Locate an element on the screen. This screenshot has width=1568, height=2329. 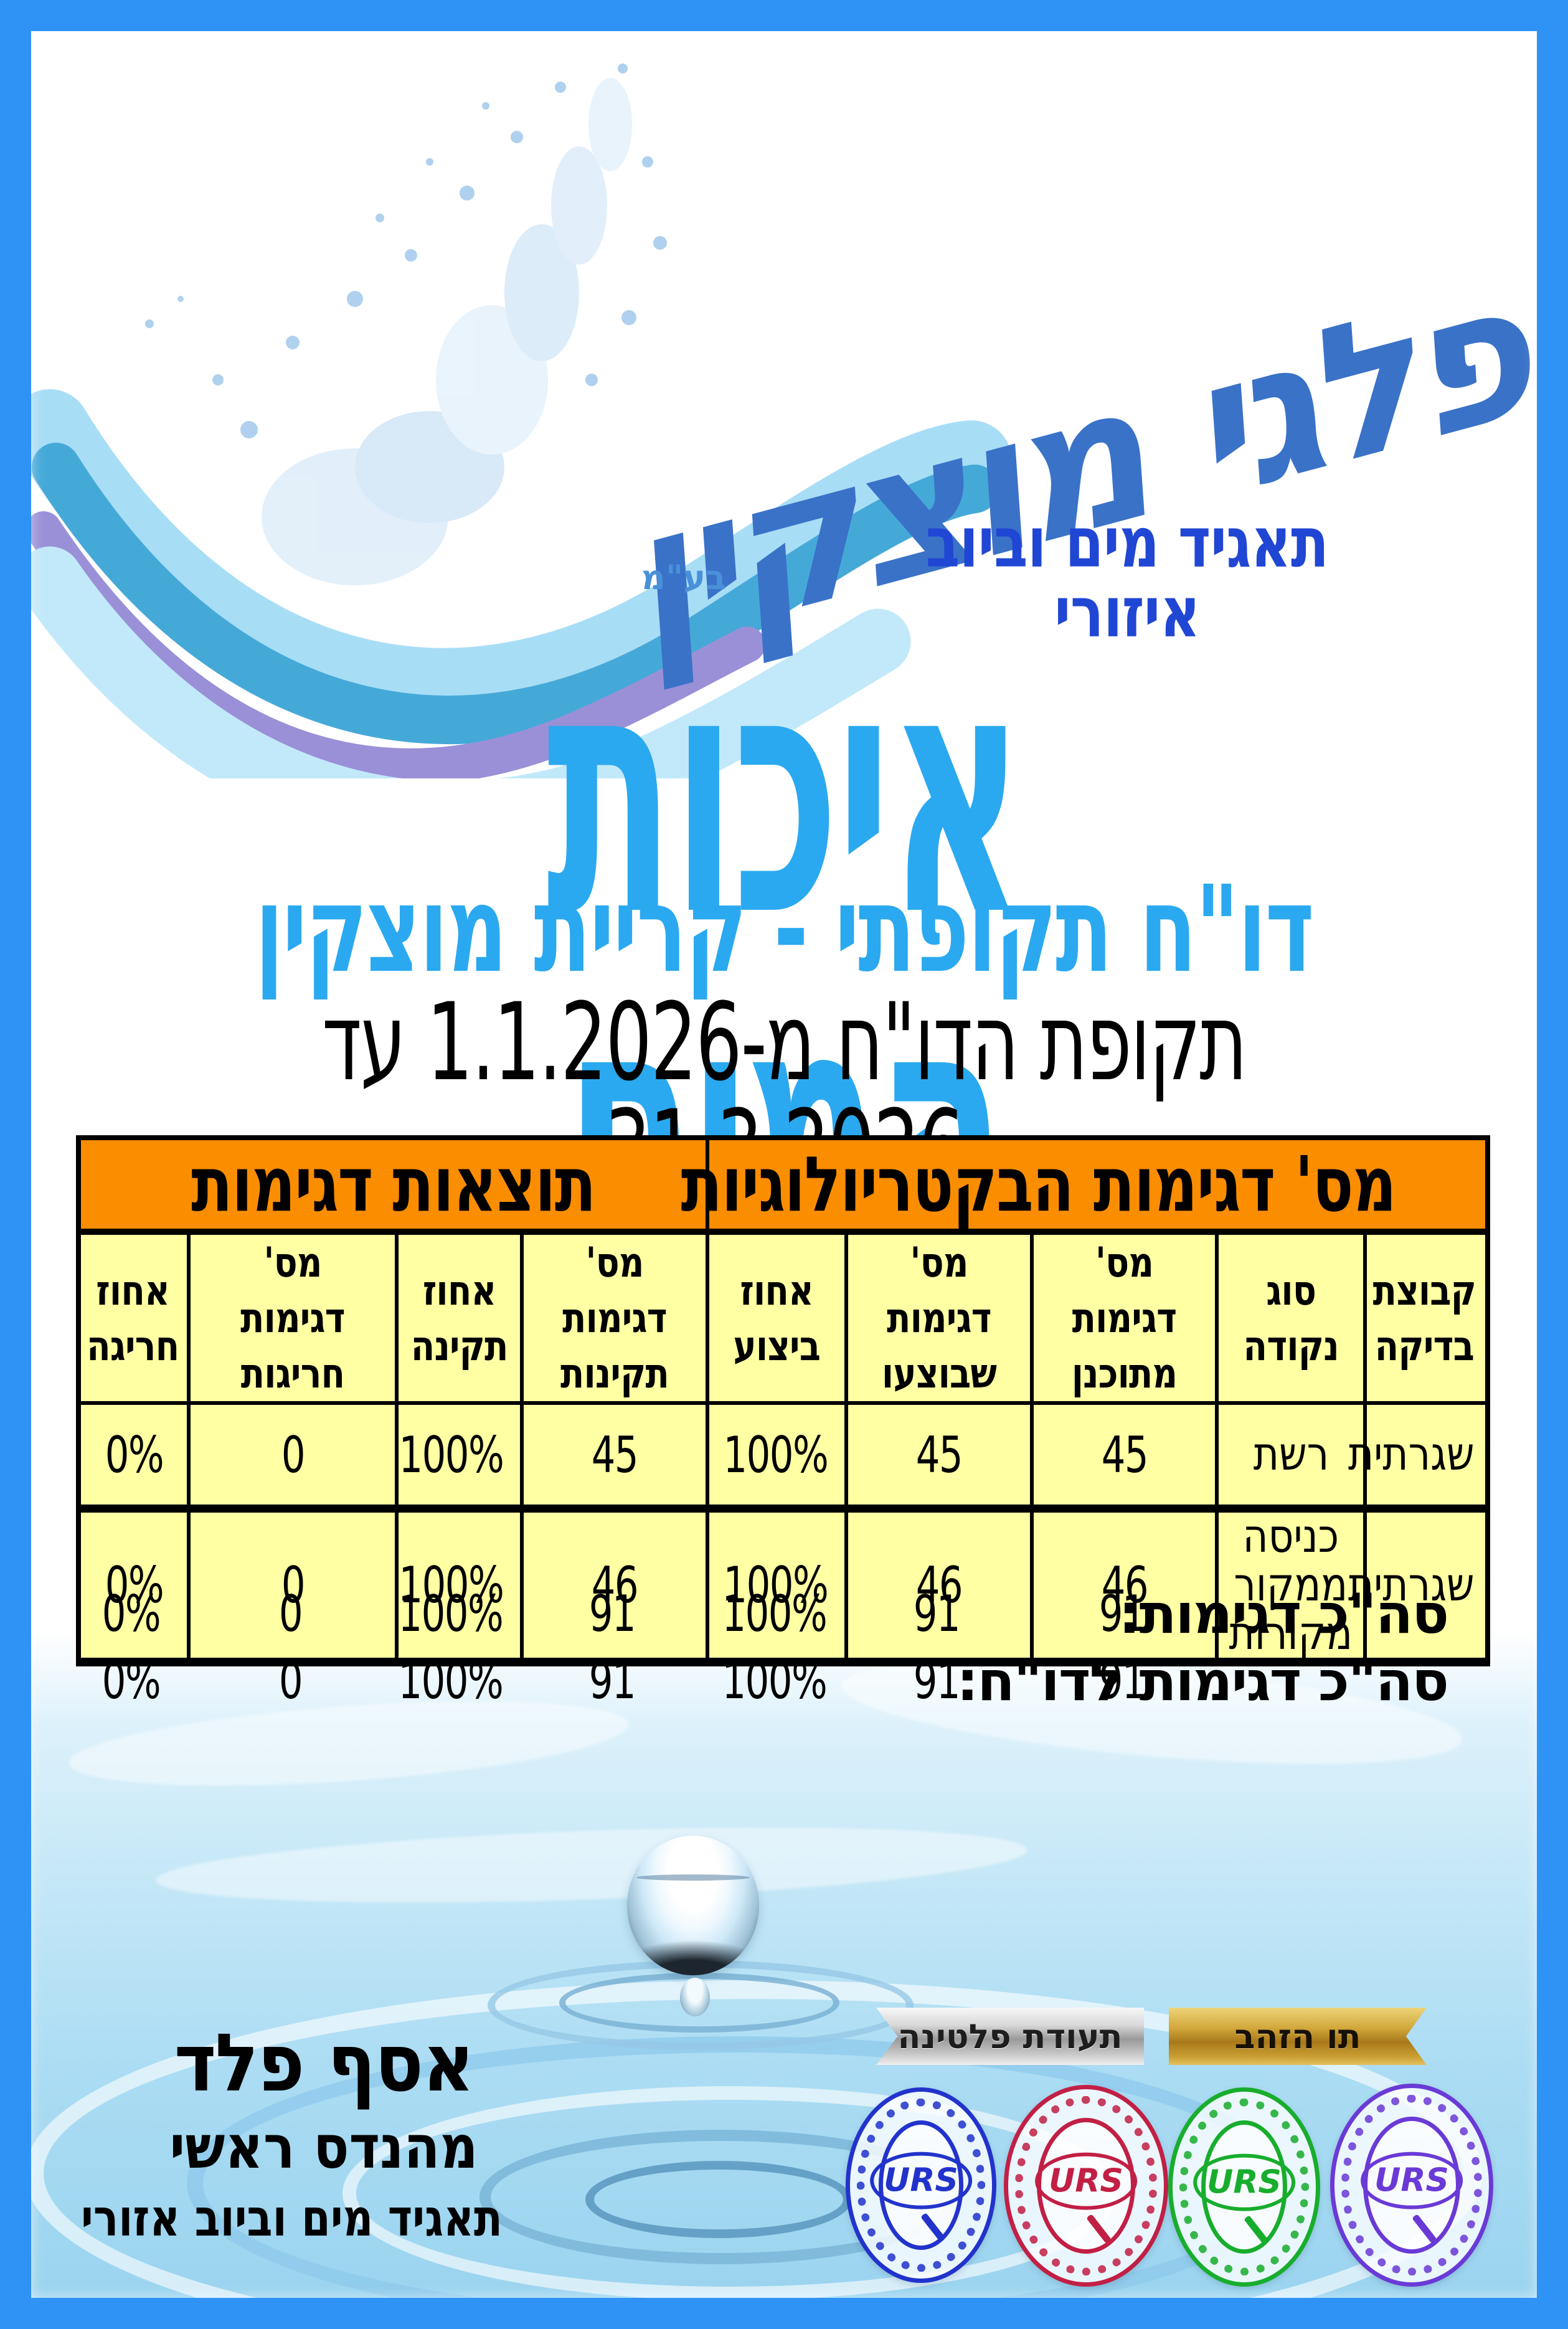
urs-seal-purple-icon: URS is located at coordinates (1411, 2185).